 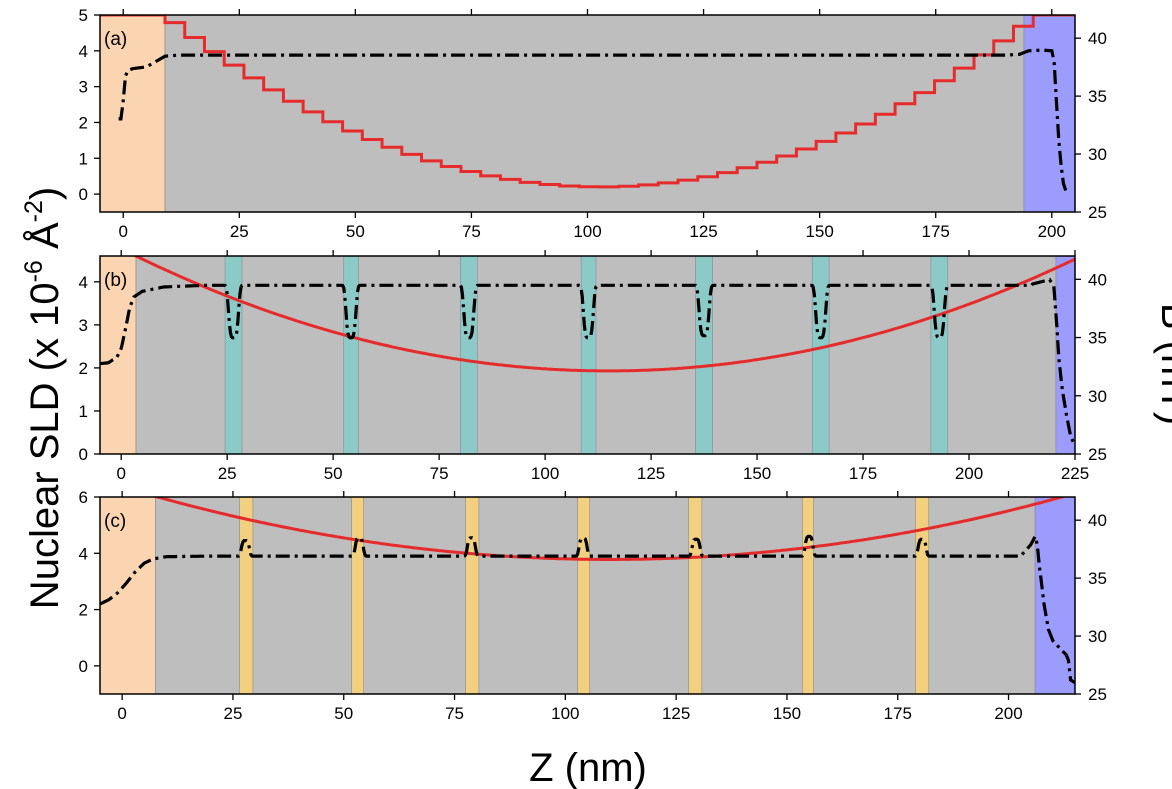 I want to click on panel-label: (c), so click(x=115, y=521).